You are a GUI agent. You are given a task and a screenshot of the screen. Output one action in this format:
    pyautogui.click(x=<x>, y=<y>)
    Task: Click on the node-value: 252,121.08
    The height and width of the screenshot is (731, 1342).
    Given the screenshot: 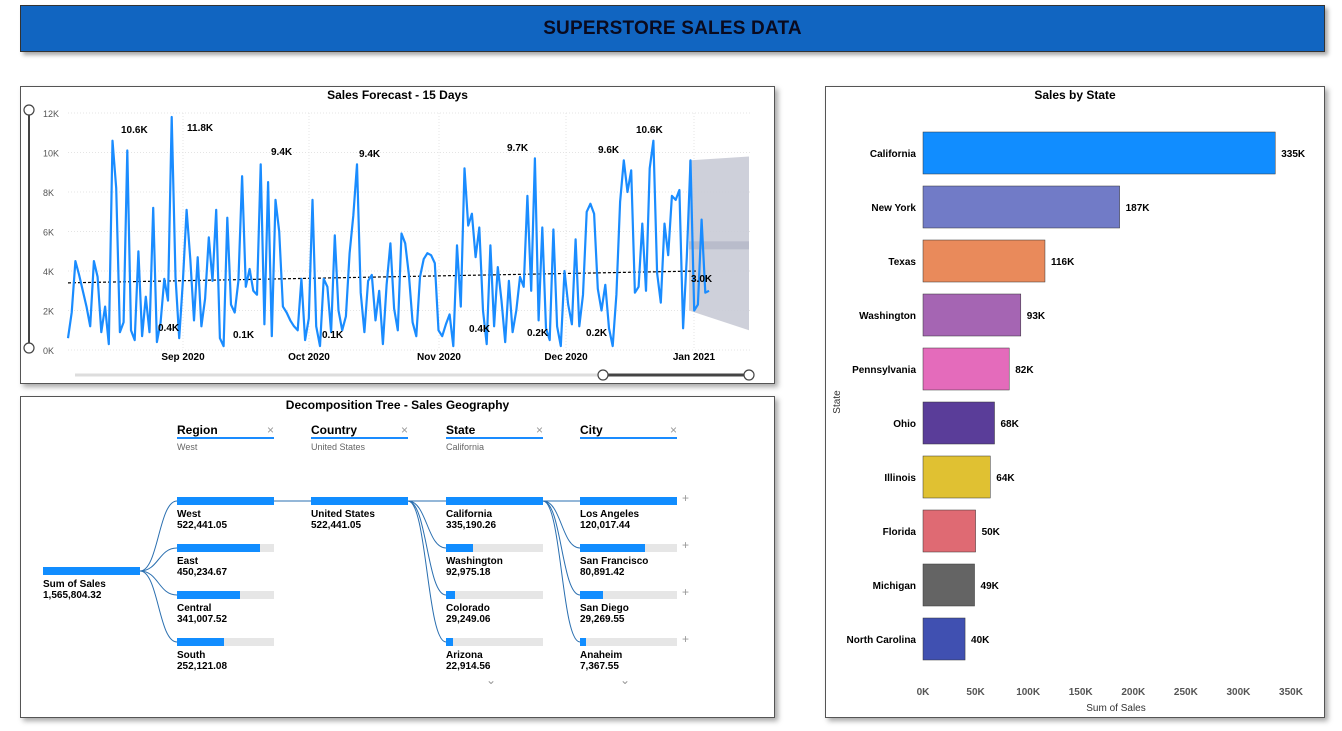 What is the action you would take?
    pyautogui.click(x=202, y=666)
    